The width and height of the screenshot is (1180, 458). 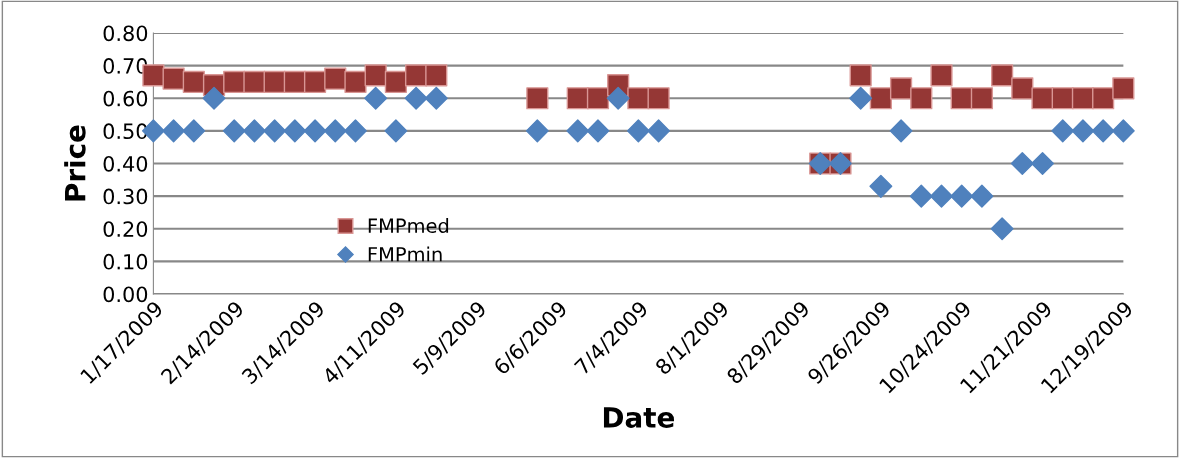 I want to click on y-tick-label: 0.60, so click(x=125, y=98).